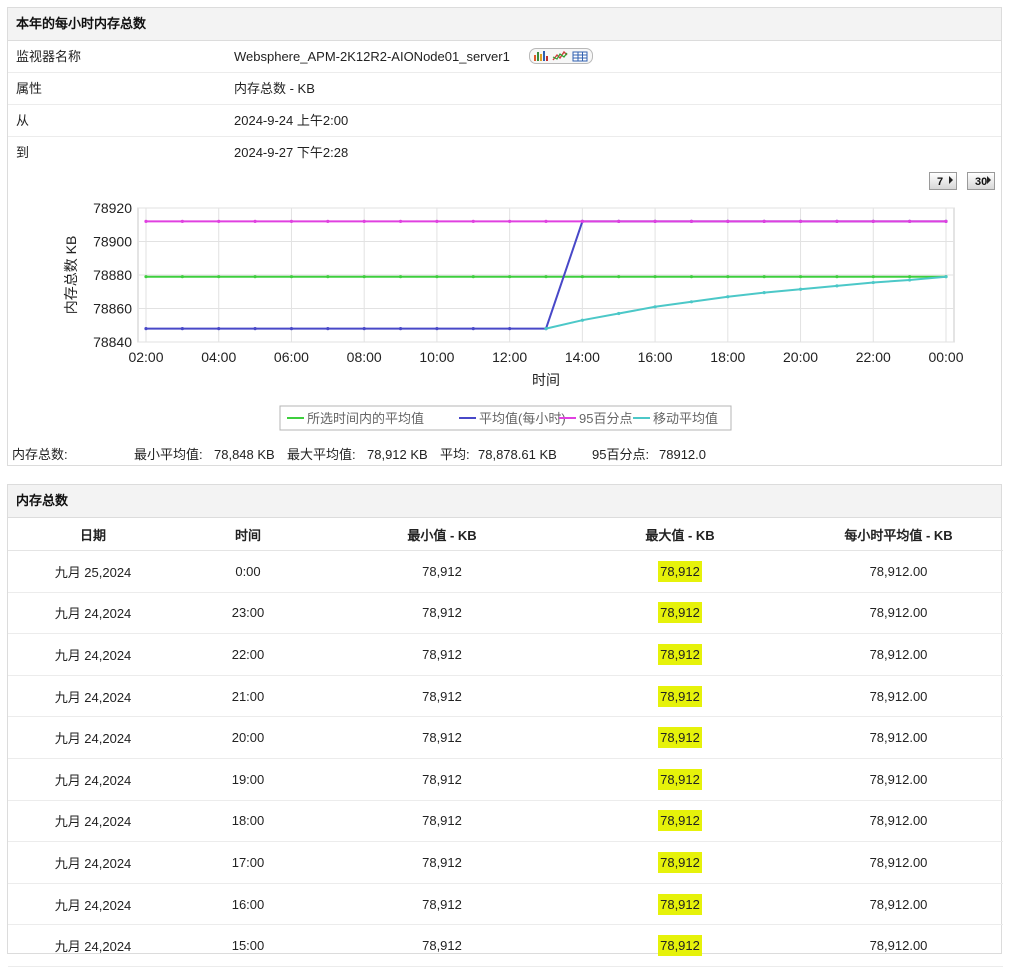 This screenshot has width=1009, height=967. What do you see at coordinates (504, 89) in the screenshot?
I see `info-row-attribute: 属性 内存总数 - KB` at bounding box center [504, 89].